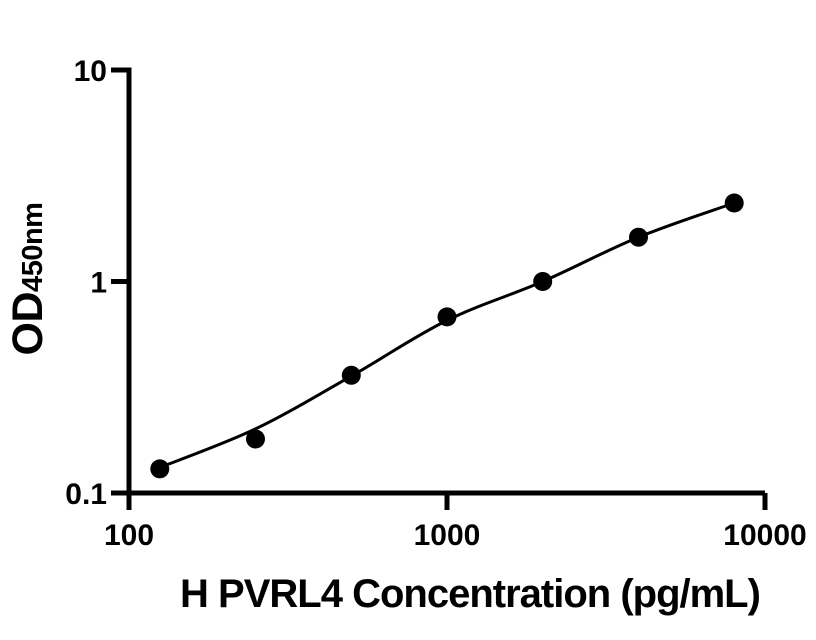 Image resolution: width=816 pixels, height=640 pixels. What do you see at coordinates (28, 324) in the screenshot?
I see `y-axis-title-main: OD` at bounding box center [28, 324].